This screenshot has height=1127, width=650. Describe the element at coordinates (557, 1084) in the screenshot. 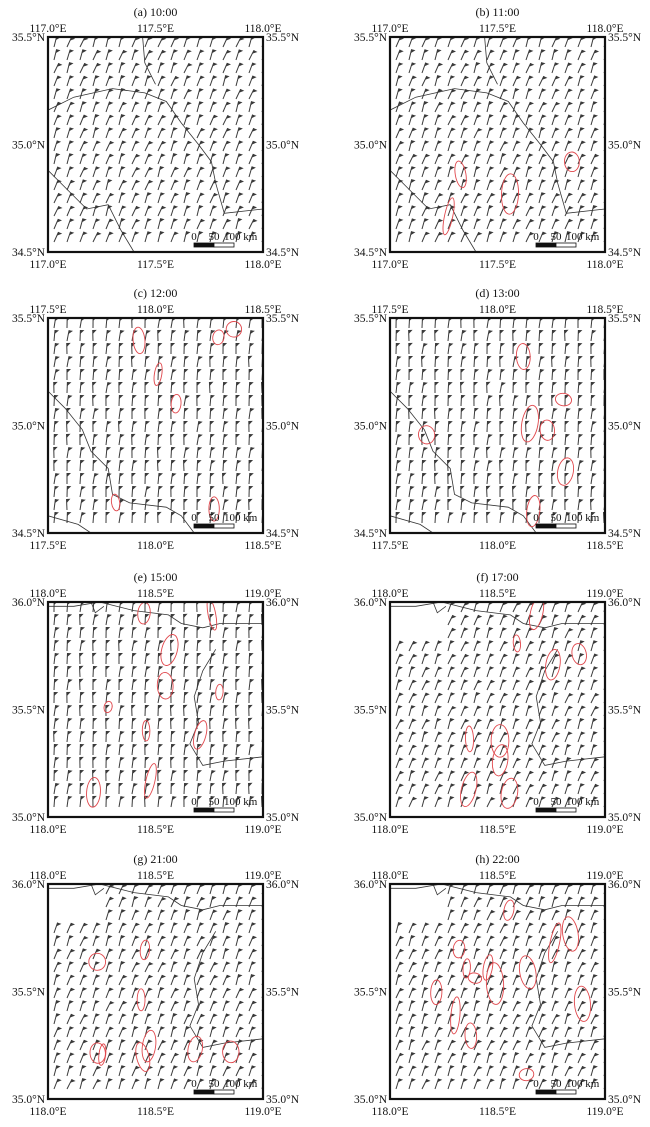

I see `scale-label-50: 50` at that location.